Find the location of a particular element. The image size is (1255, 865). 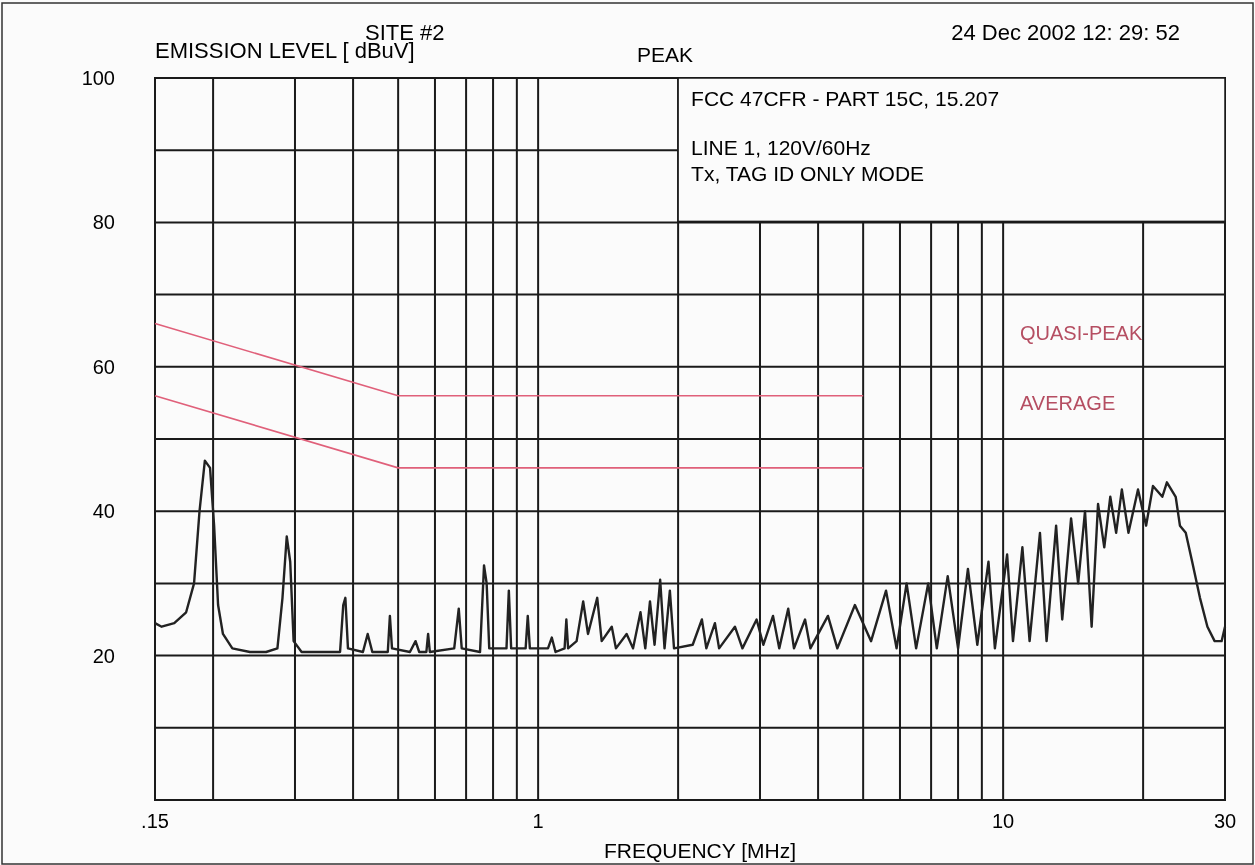

text: AVERAGE is located at coordinates (1068, 403).